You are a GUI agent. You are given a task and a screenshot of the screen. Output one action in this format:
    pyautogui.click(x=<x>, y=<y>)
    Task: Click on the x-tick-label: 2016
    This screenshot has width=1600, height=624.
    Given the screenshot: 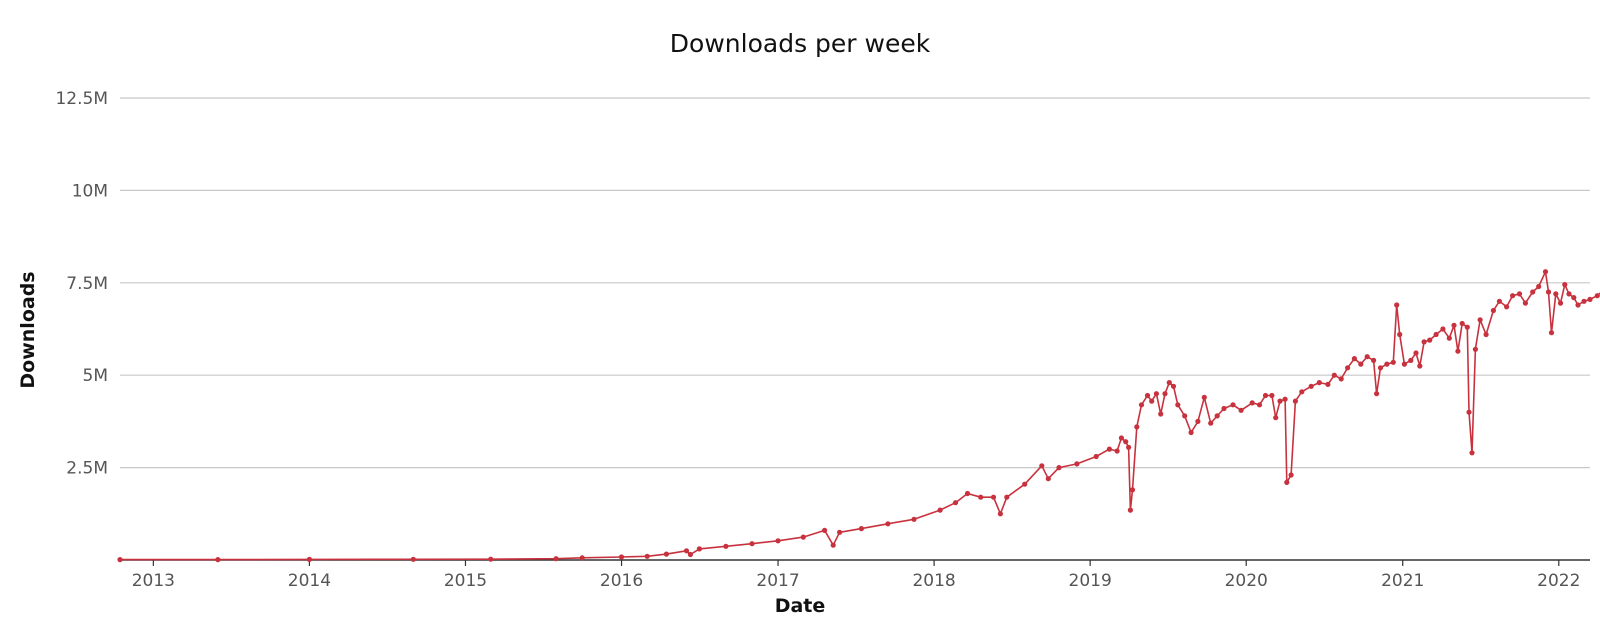 What is the action you would take?
    pyautogui.click(x=621, y=581)
    